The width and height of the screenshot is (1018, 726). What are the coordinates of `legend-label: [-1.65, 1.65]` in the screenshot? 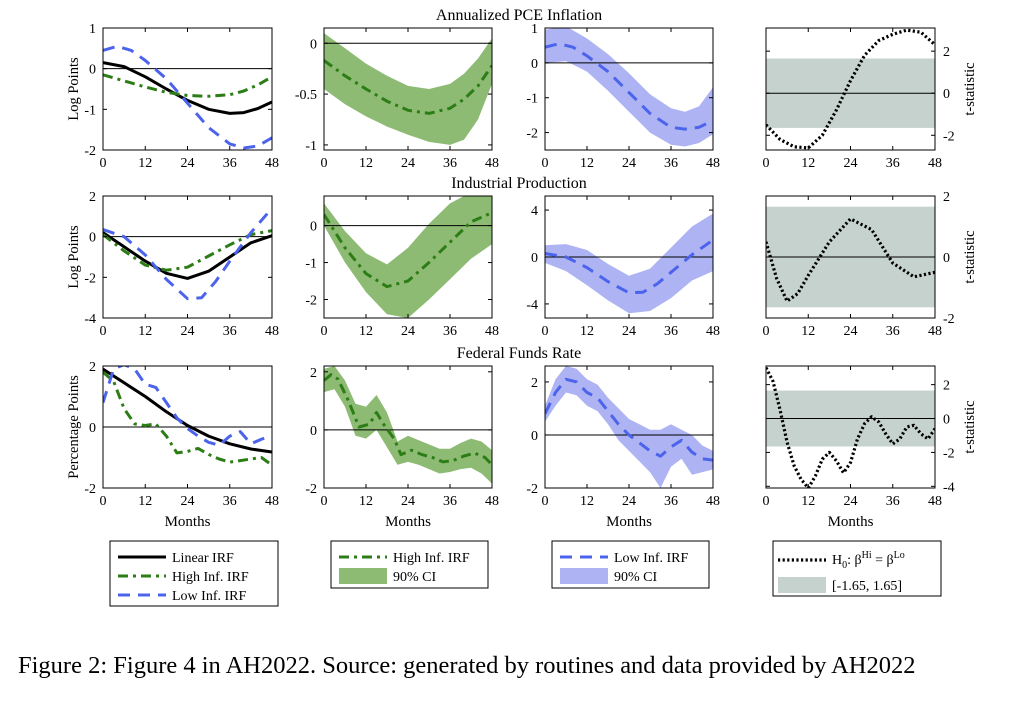 It's located at (867, 586).